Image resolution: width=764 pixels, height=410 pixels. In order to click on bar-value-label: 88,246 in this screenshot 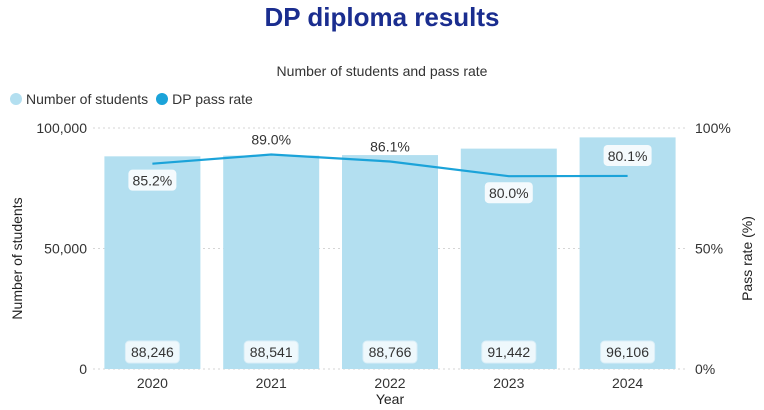, I will do `click(152, 352)`.